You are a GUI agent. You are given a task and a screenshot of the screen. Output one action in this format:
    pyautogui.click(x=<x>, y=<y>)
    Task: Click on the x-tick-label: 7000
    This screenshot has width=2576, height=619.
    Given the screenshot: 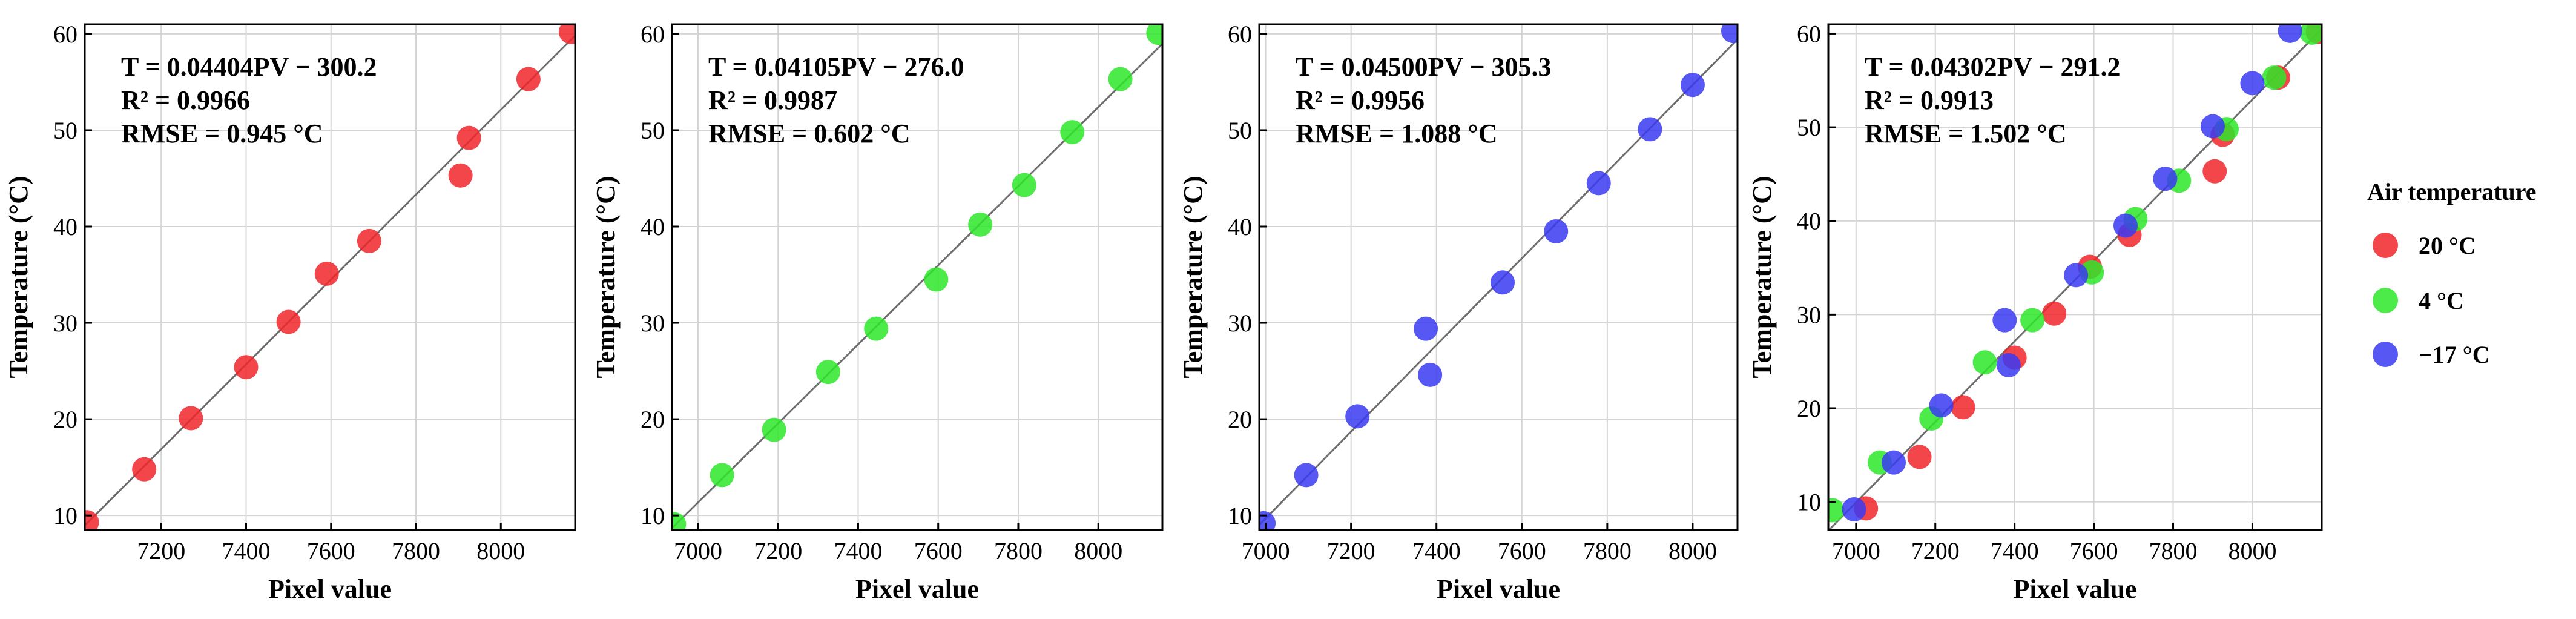 What is the action you would take?
    pyautogui.click(x=1856, y=550)
    